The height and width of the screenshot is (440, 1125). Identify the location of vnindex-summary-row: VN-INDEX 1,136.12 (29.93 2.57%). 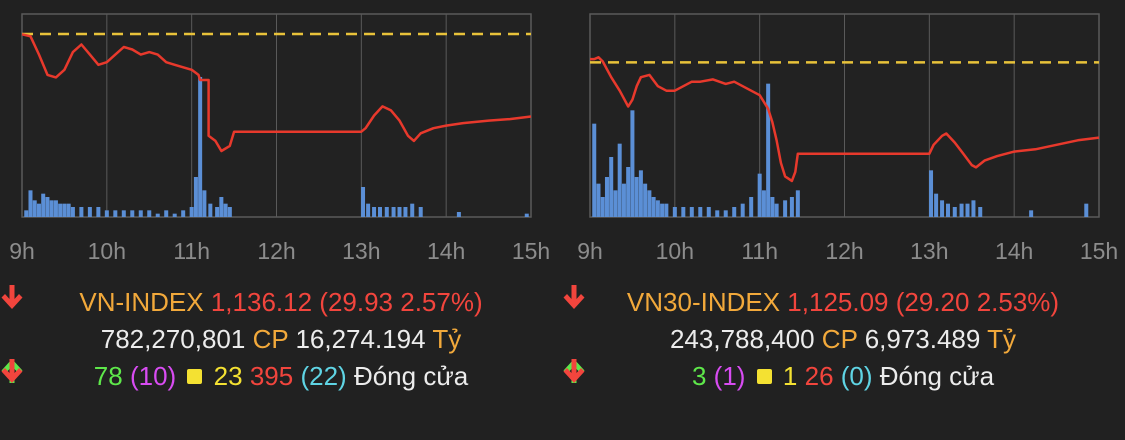
(281, 302).